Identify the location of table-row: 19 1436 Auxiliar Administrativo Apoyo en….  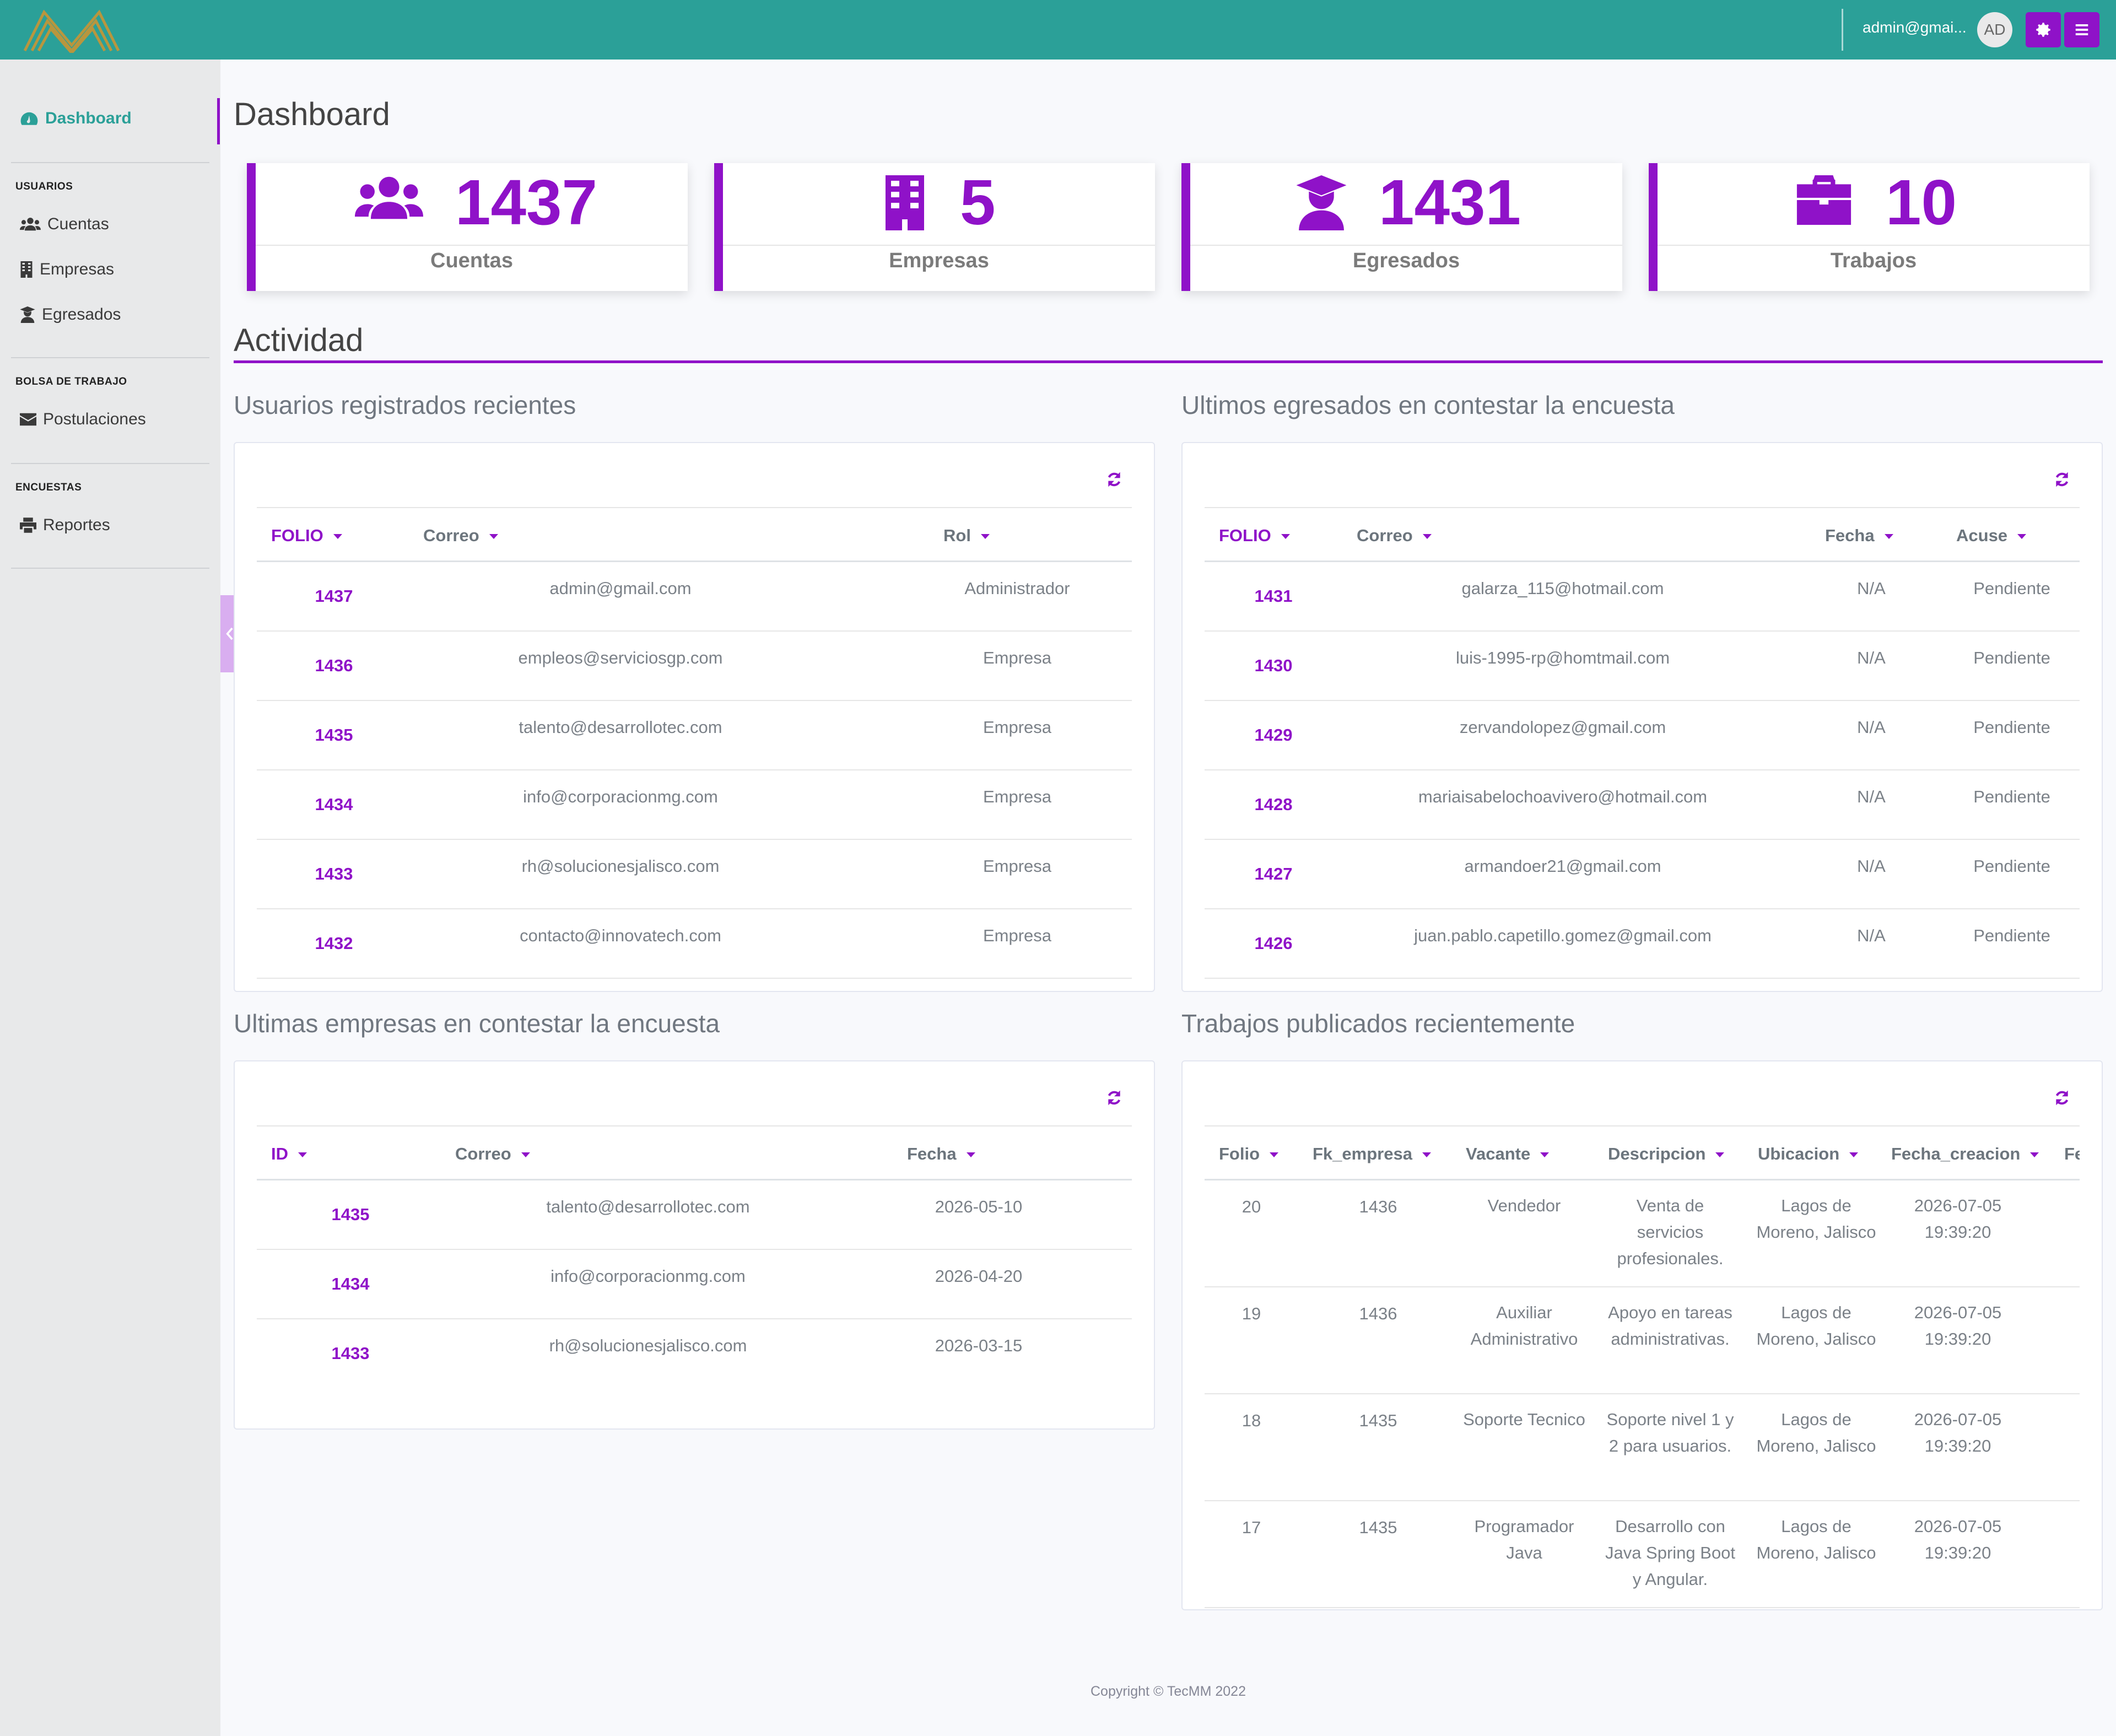
(1642, 1340).